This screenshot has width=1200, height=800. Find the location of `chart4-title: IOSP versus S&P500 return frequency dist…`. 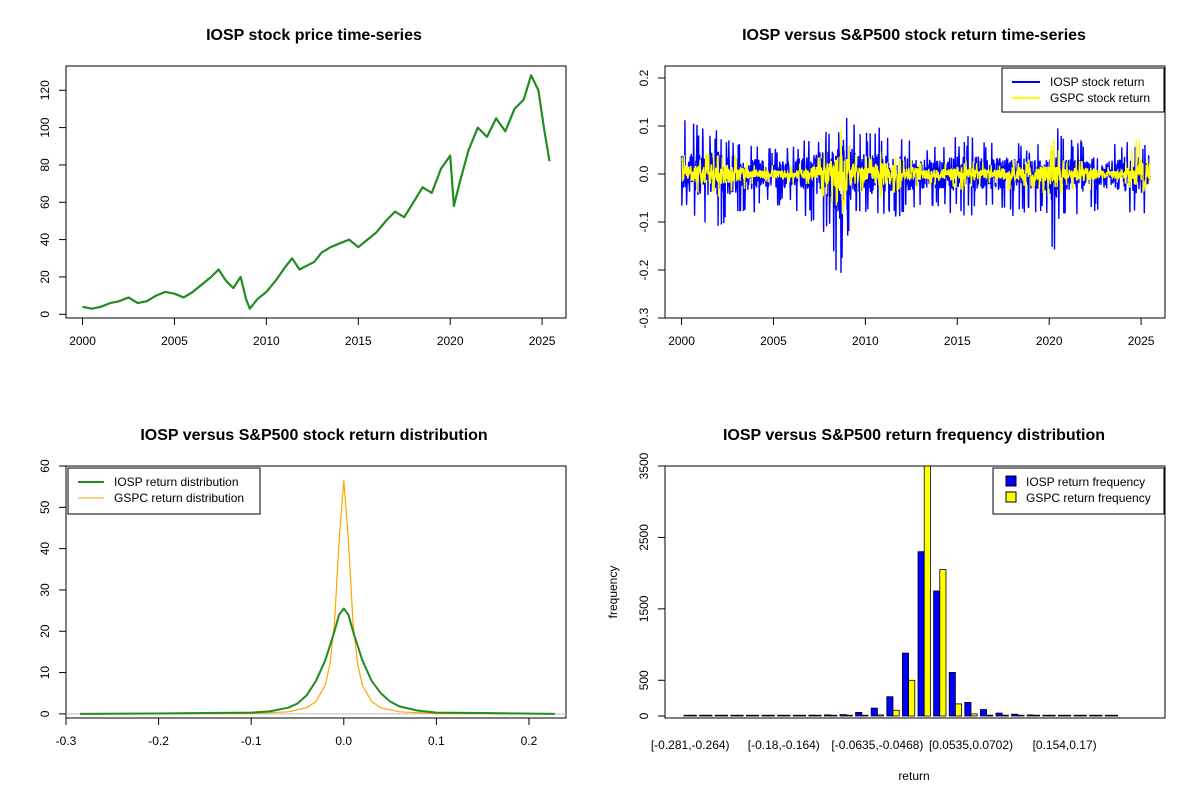

chart4-title: IOSP versus S&P500 return frequency dist… is located at coordinates (914, 435).